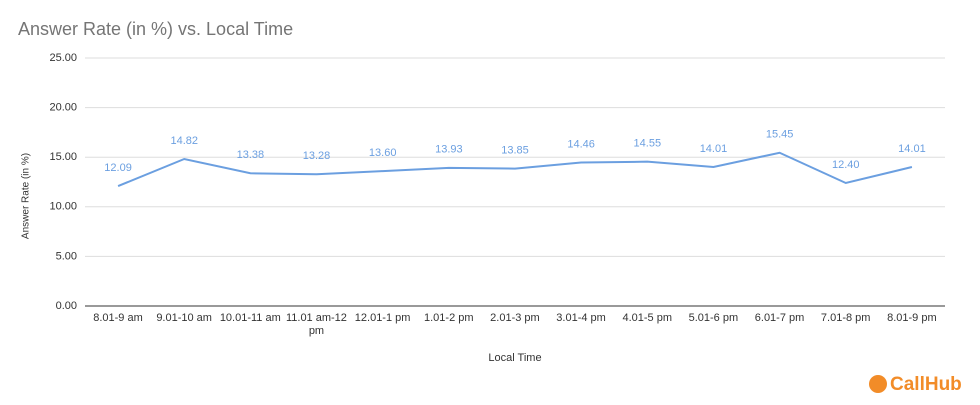 The width and height of the screenshot is (980, 405). Describe the element at coordinates (317, 156) in the screenshot. I see `data-label: 13.28` at that location.